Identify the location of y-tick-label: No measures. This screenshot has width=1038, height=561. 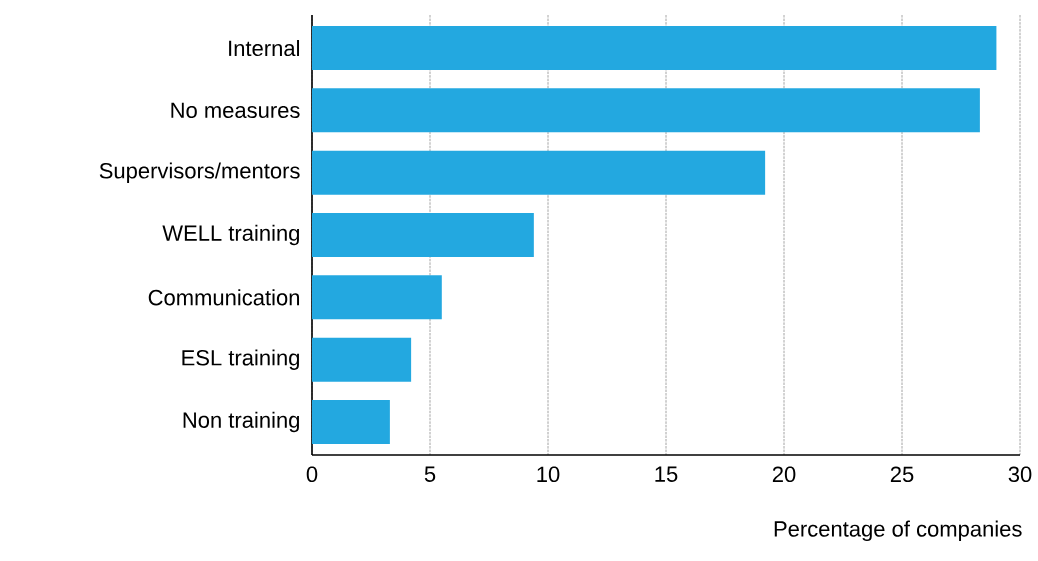
(235, 110).